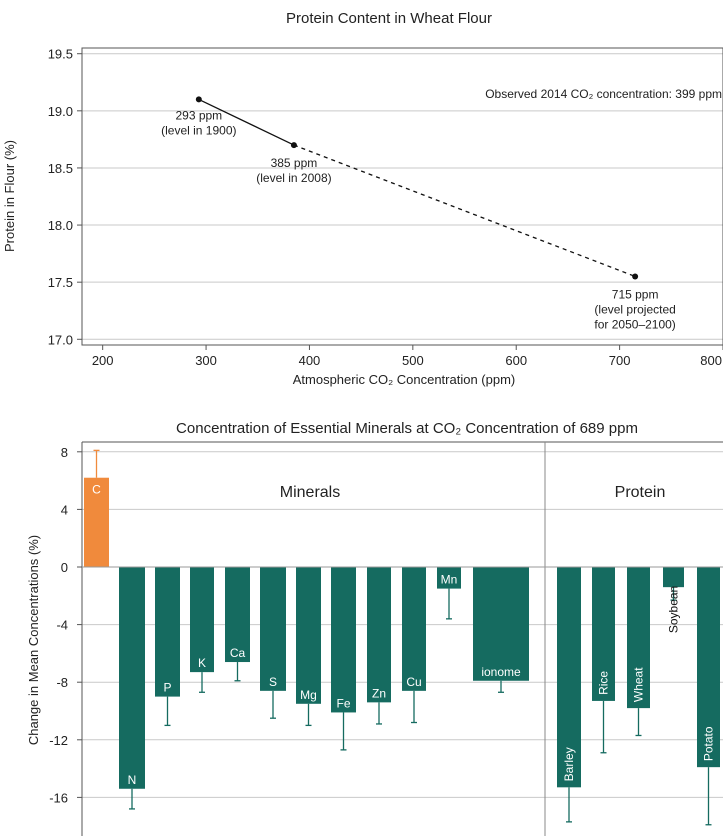 The height and width of the screenshot is (836, 723). Describe the element at coordinates (501, 672) in the screenshot. I see `bar-label: ionome` at that location.